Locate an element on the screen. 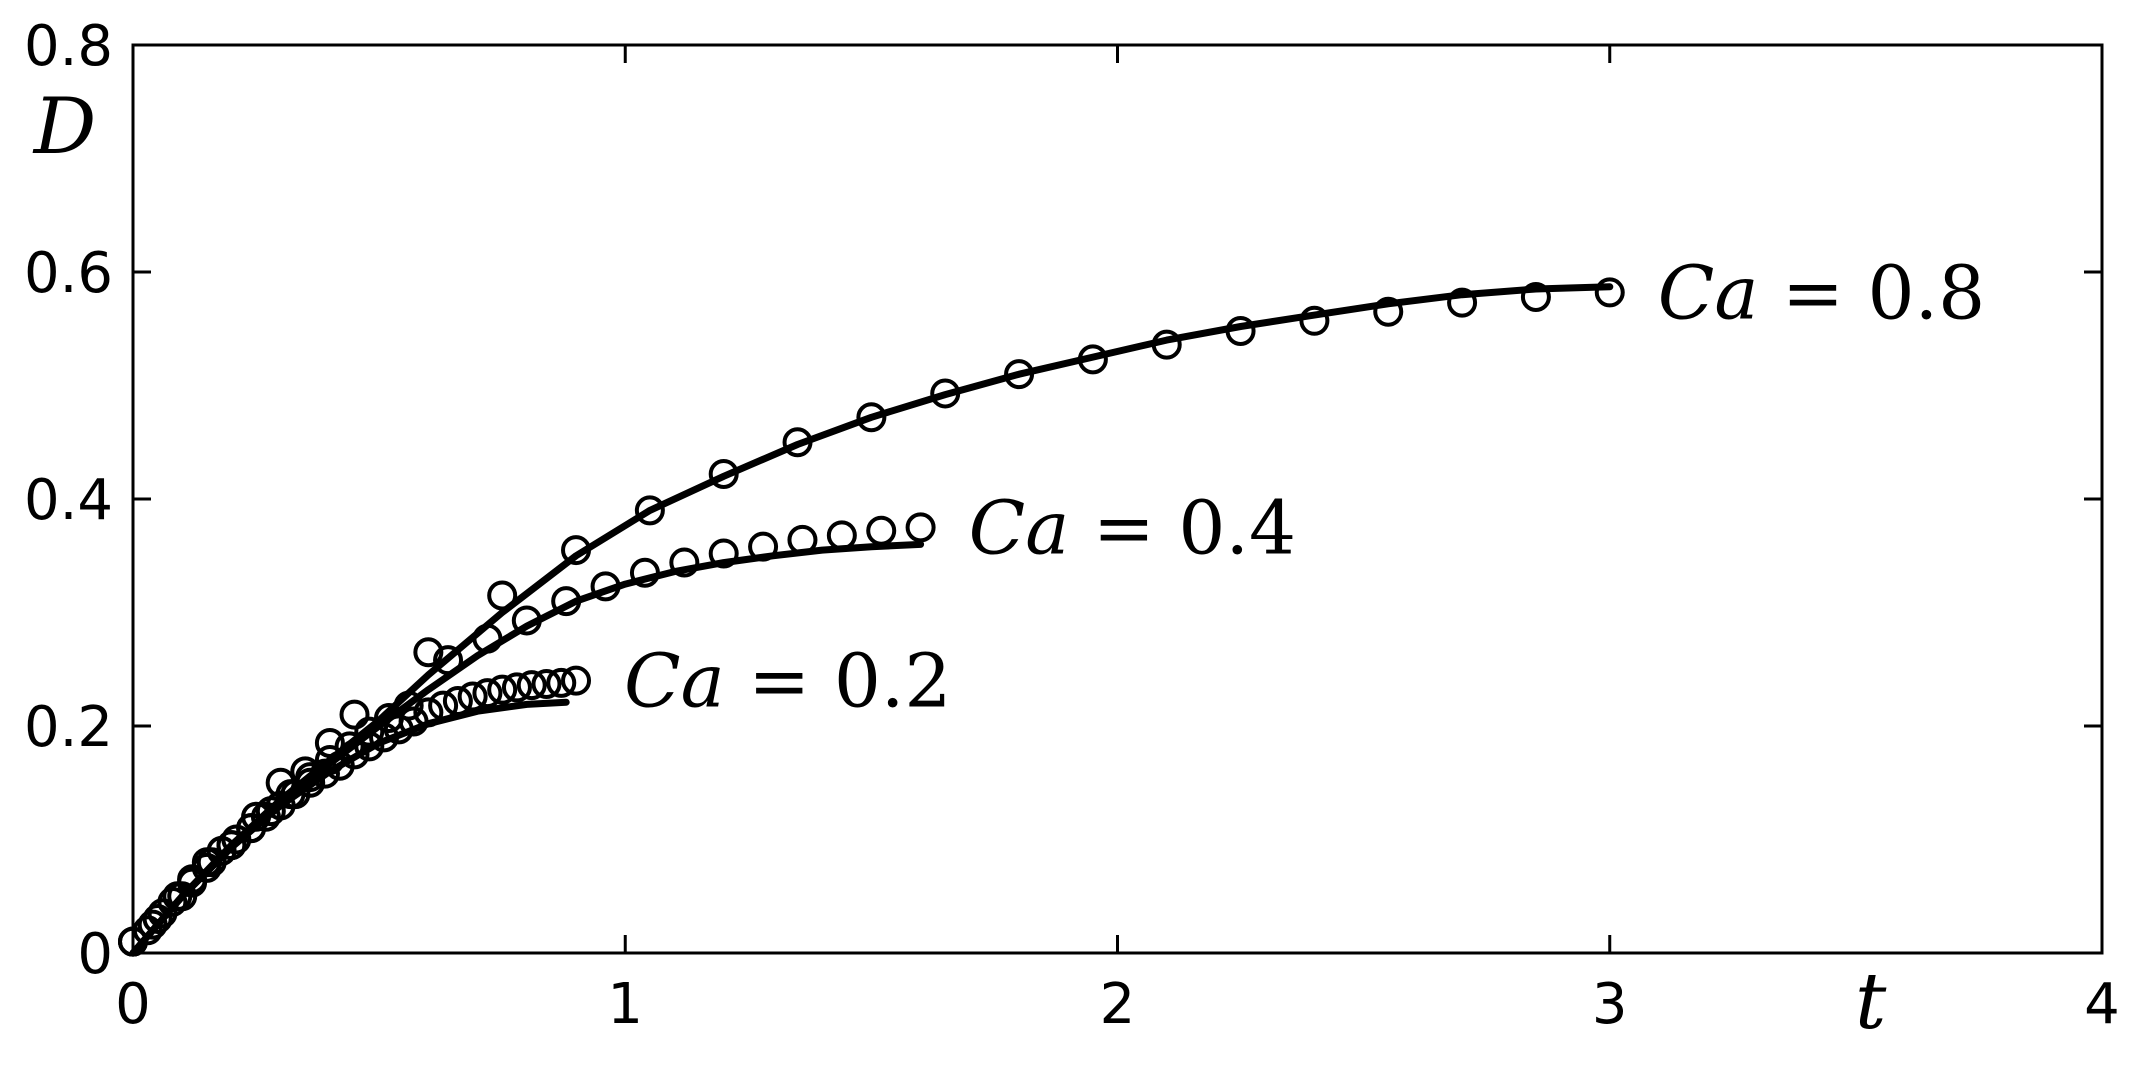  x-tick-label: 2 is located at coordinates (1118, 1004).